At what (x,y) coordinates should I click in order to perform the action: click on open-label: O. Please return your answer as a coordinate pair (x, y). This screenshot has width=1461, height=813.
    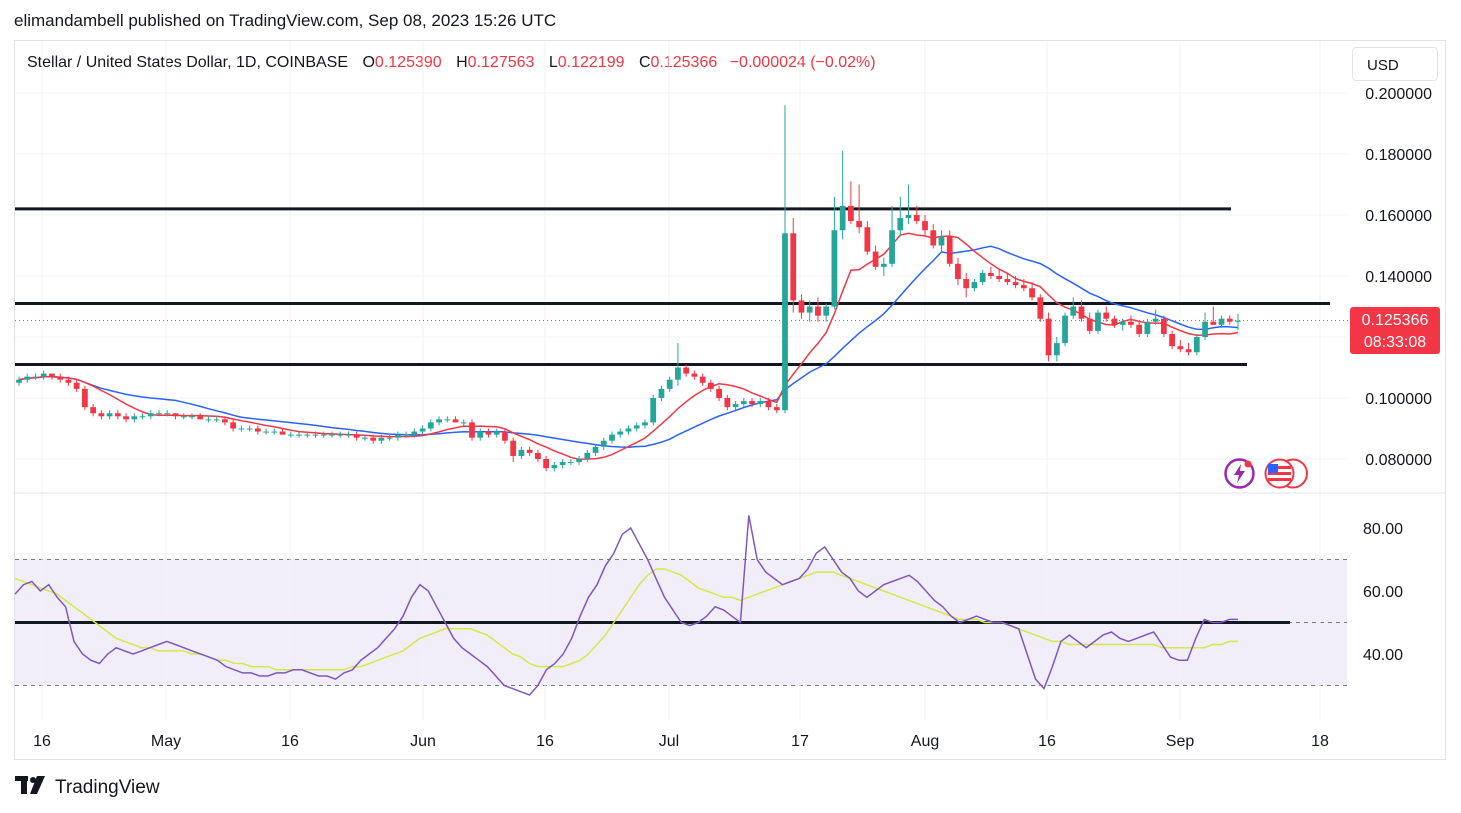
    Looking at the image, I should click on (368, 62).